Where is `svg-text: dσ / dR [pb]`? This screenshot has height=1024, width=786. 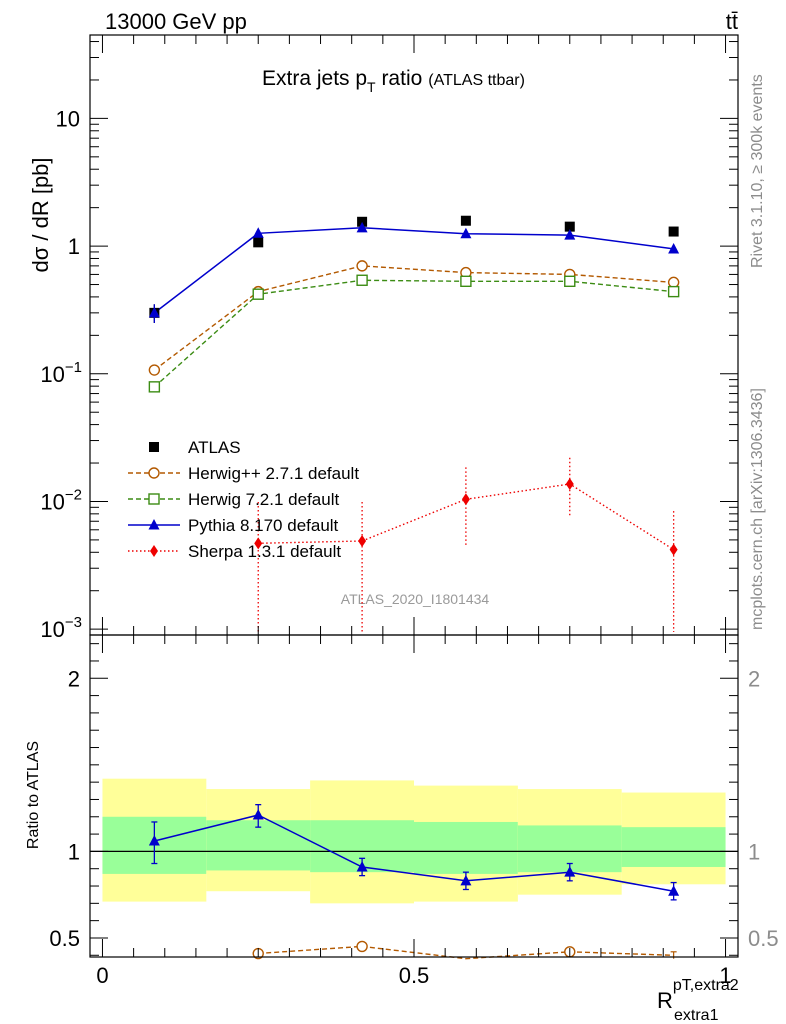
svg-text: dσ / dR [pb] is located at coordinates (40, 214).